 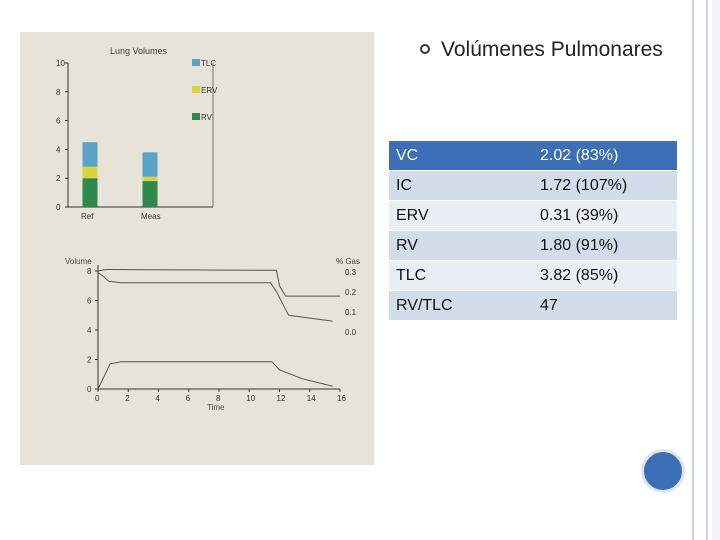 What do you see at coordinates (158, 398) in the screenshot?
I see `line-chart-x-tick-label: 4` at bounding box center [158, 398].